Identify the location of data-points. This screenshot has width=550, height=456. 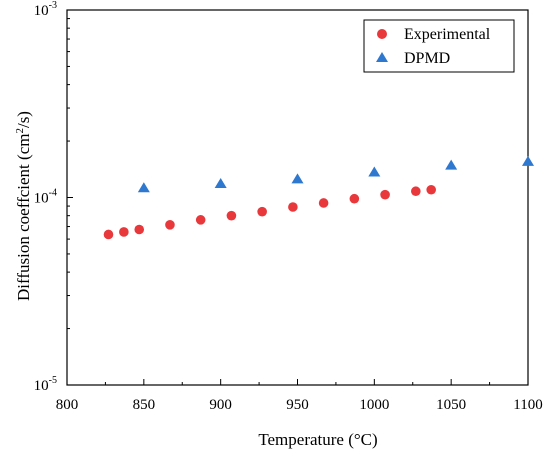
(318, 197).